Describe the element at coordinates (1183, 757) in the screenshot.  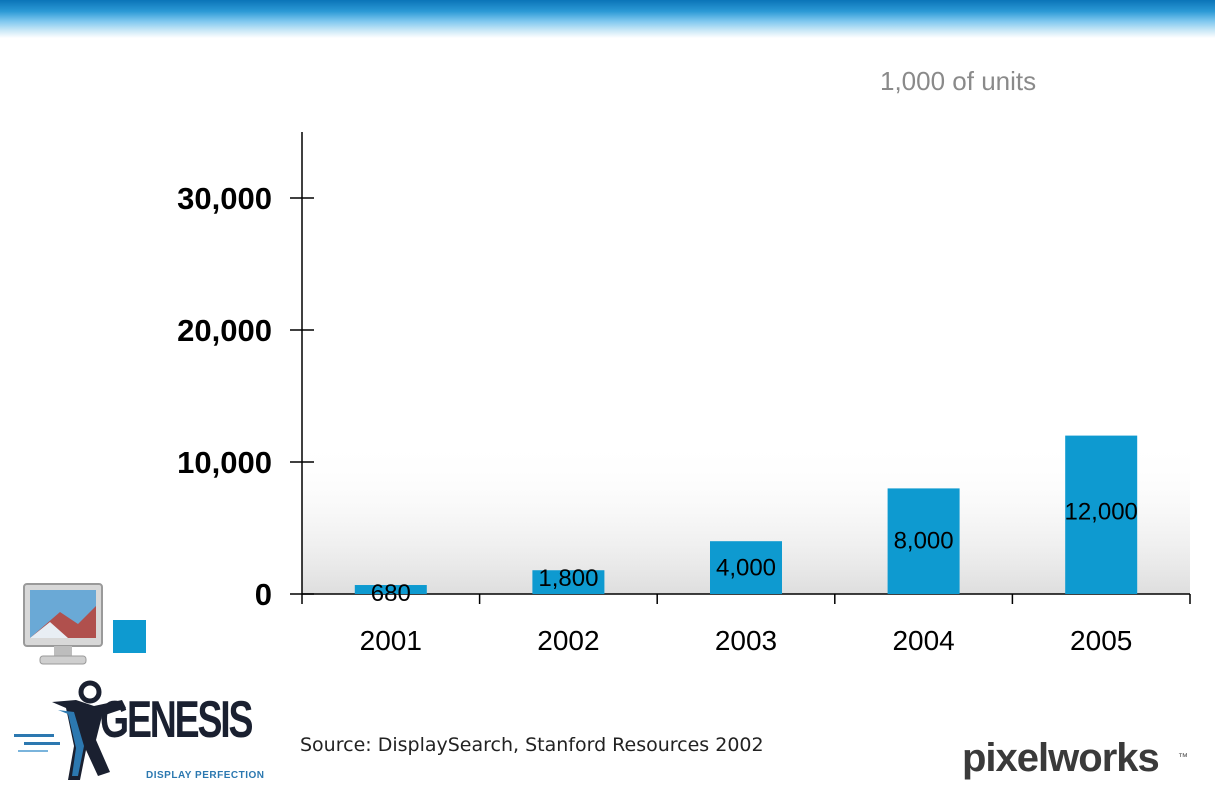
I see `pixelworks-trademark: ™` at that location.